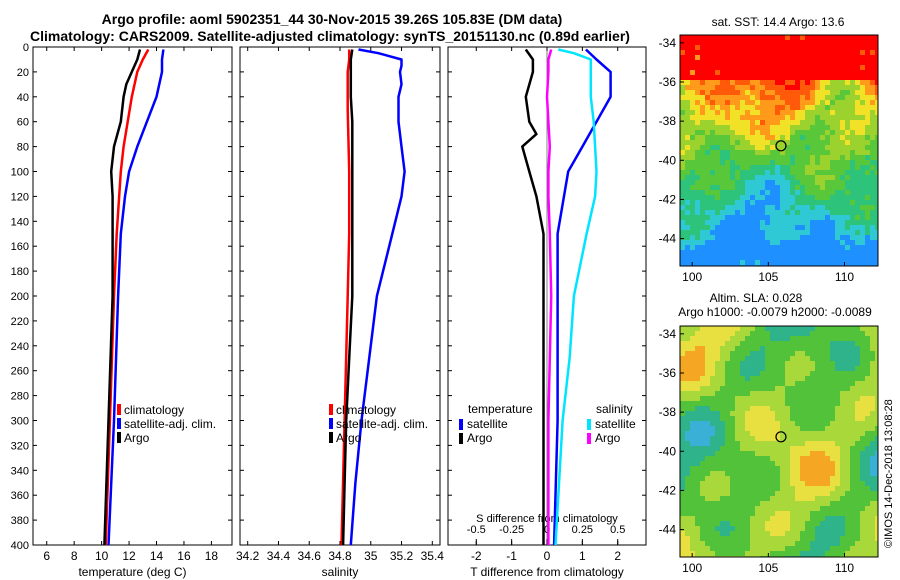  I want to click on argo-location-marker, so click(781, 437).